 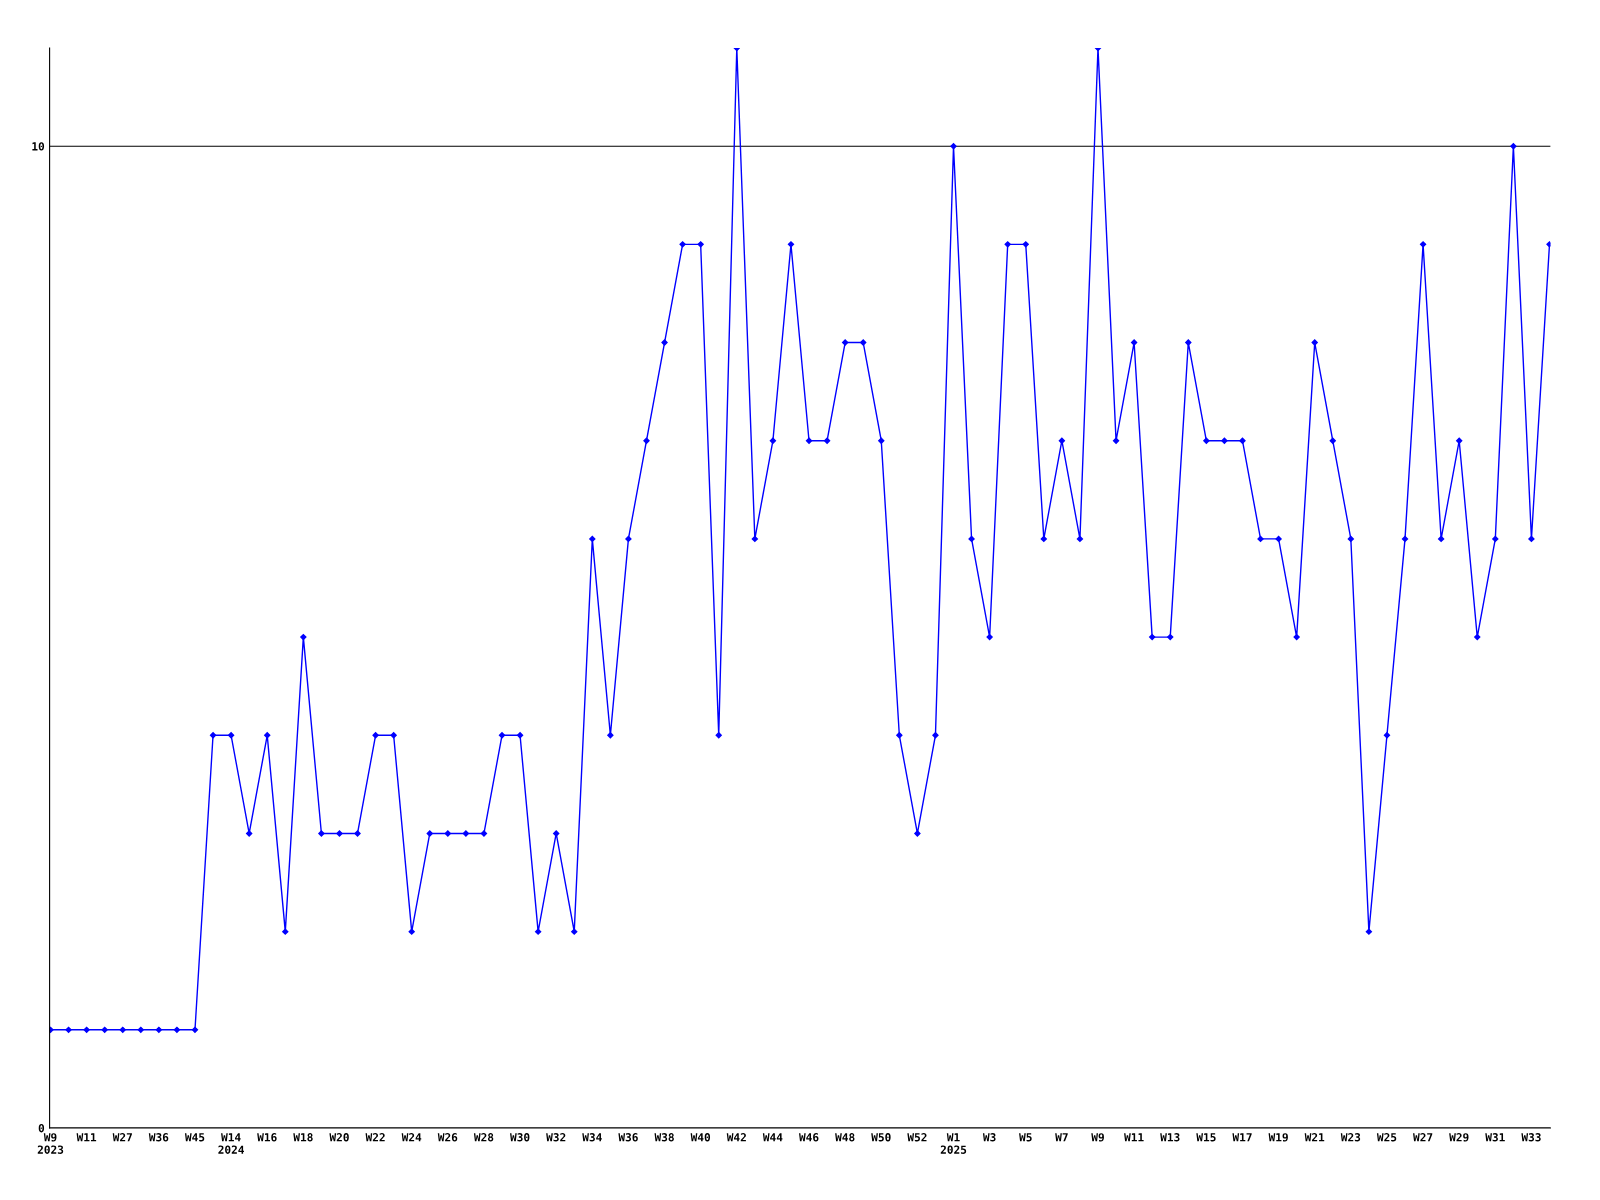 I want to click on x-tick-label: W33, so click(x=1531, y=1137).